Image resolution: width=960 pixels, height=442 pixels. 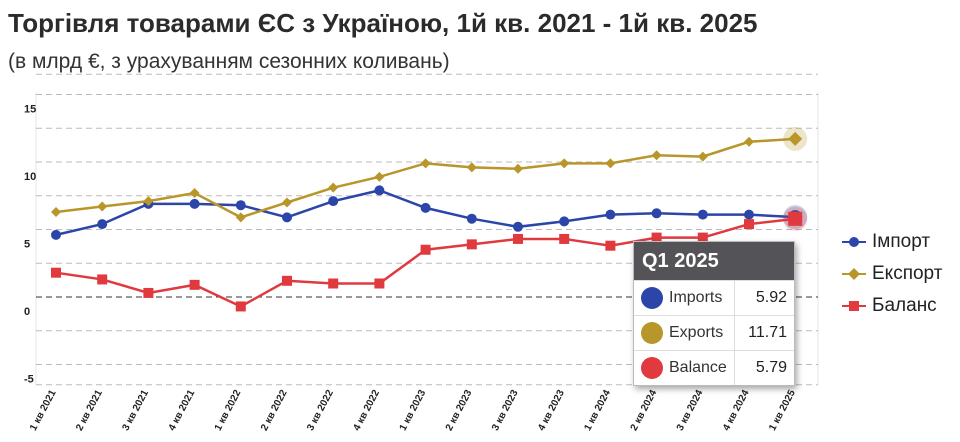 I want to click on tooltip-exports-value: 11.71, so click(x=764, y=333).